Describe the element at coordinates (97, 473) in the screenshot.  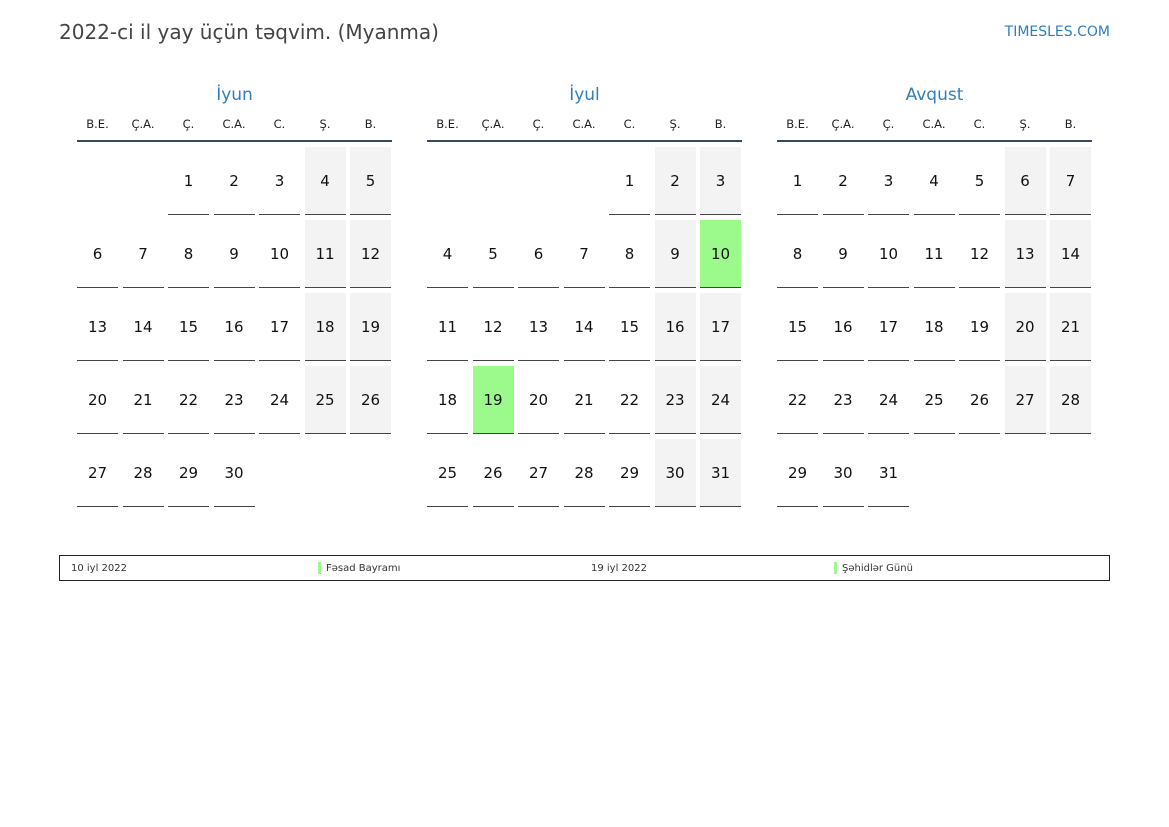
I see `day-cell: 27` at that location.